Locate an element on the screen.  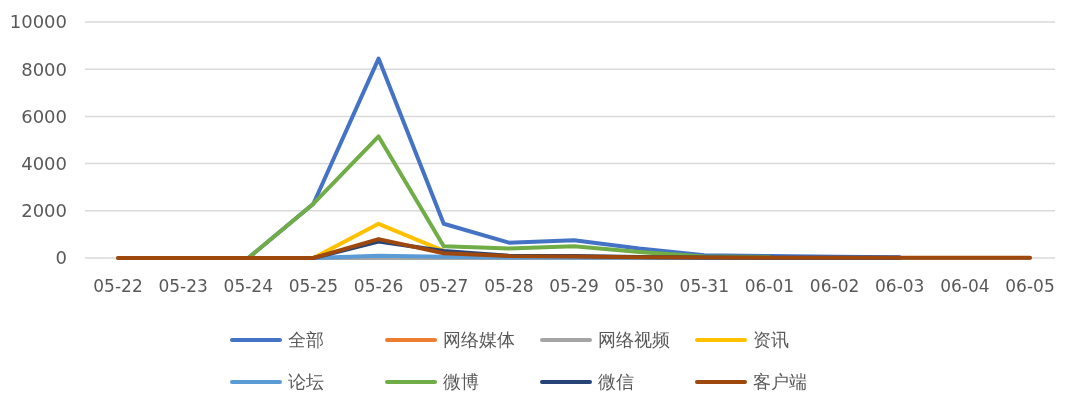
x-tick-label: 05-29 is located at coordinates (574, 286).